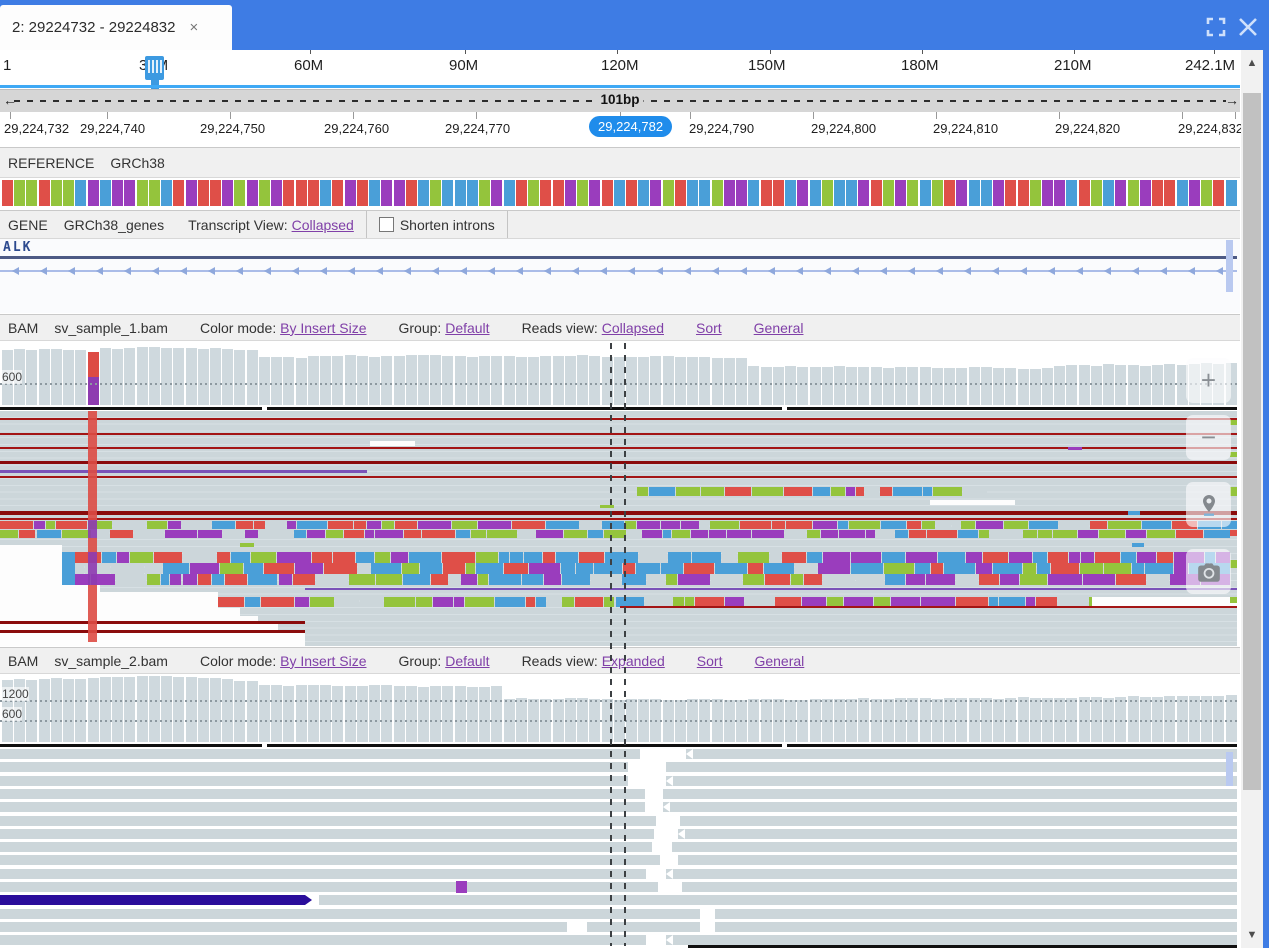  Describe the element at coordinates (1208, 437) in the screenshot. I see `zoom-out-button: −` at that location.